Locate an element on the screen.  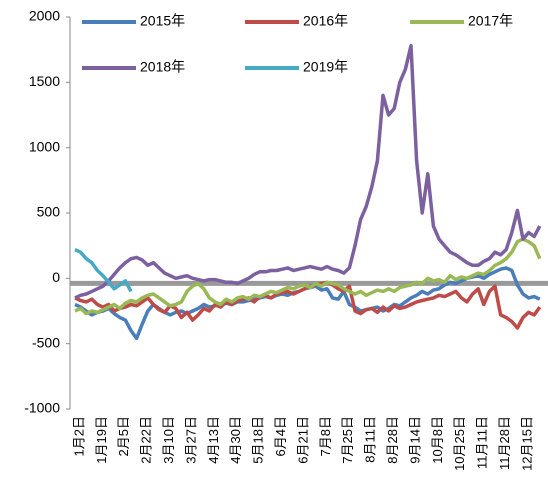
x-tick-label: 8月28日 is located at coordinates (392, 440).